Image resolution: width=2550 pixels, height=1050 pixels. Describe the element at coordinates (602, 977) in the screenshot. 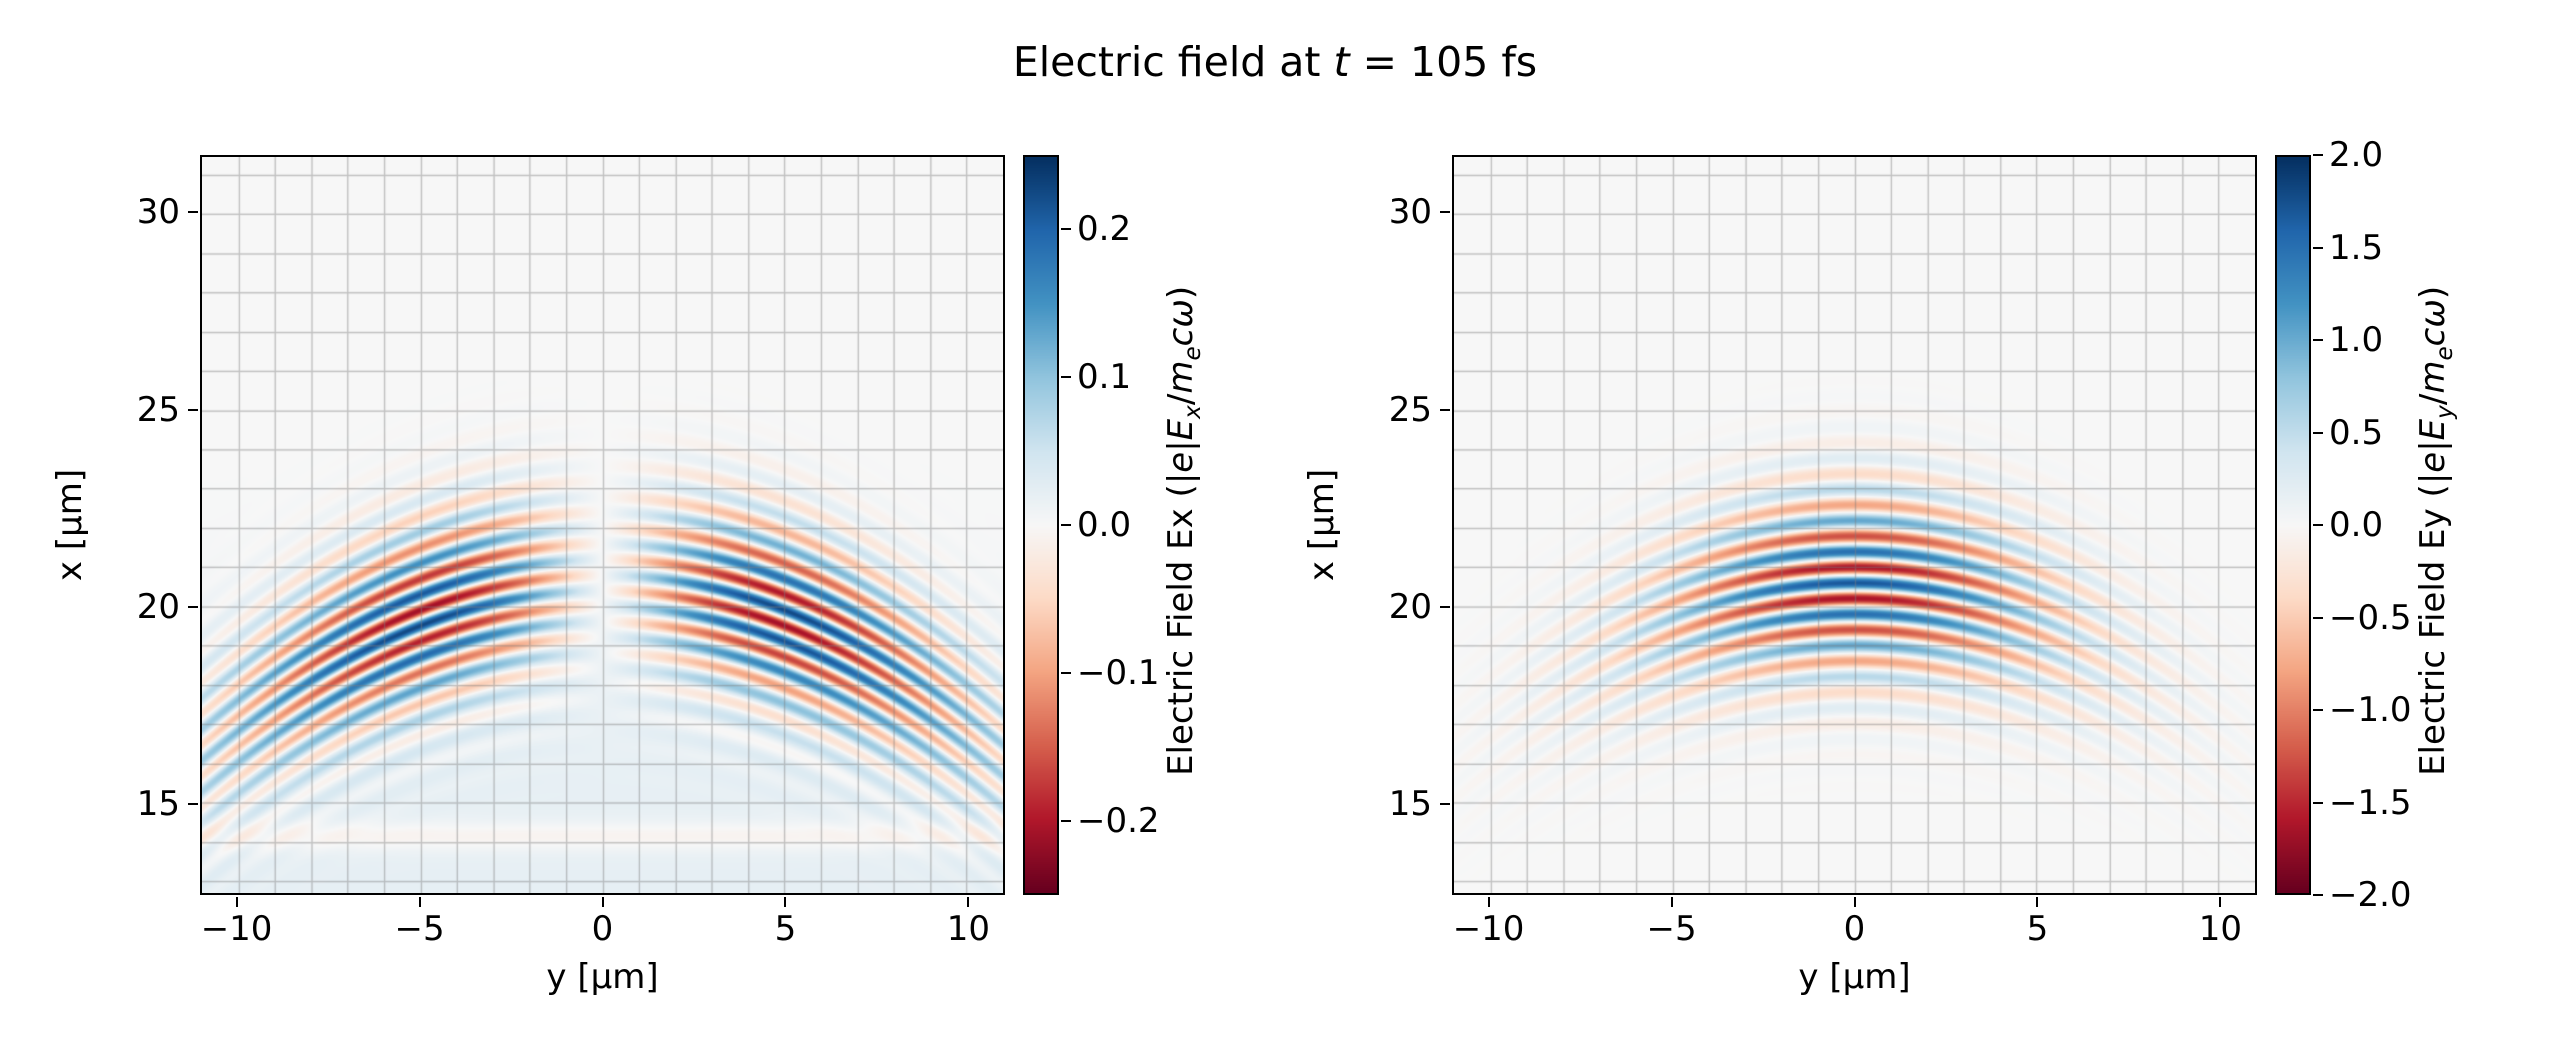

I see `x-axis-label-ex: y [μm]` at that location.